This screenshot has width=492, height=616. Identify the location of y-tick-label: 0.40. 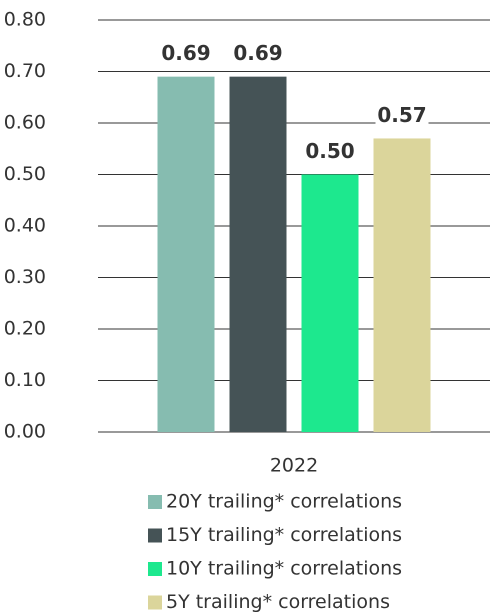
(25, 226).